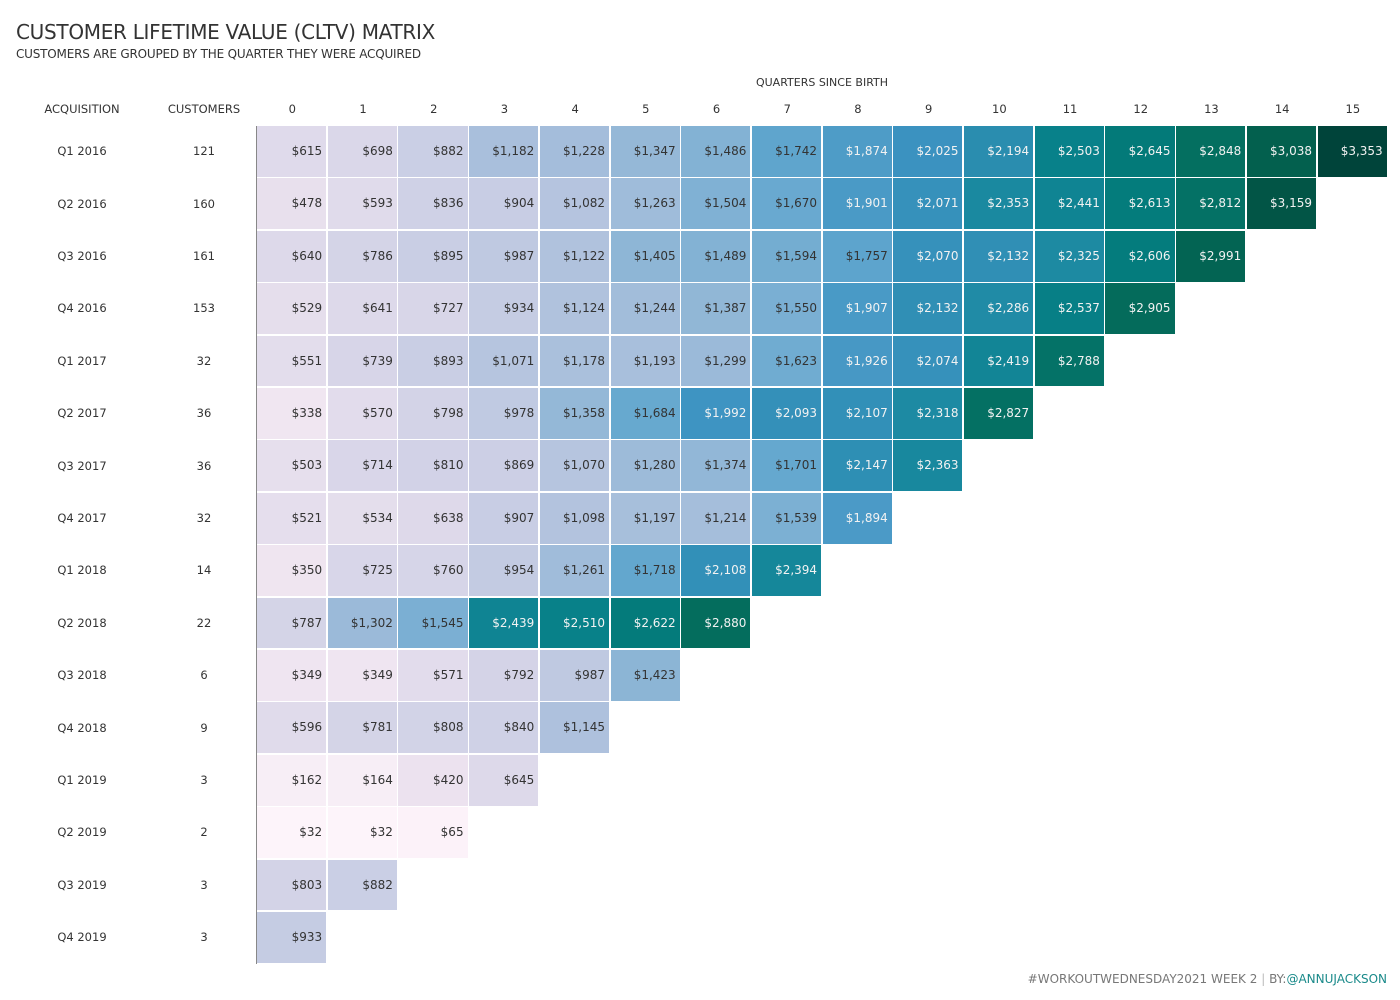  What do you see at coordinates (857, 413) in the screenshot?
I see `heatmap-cell: $2,107` at bounding box center [857, 413].